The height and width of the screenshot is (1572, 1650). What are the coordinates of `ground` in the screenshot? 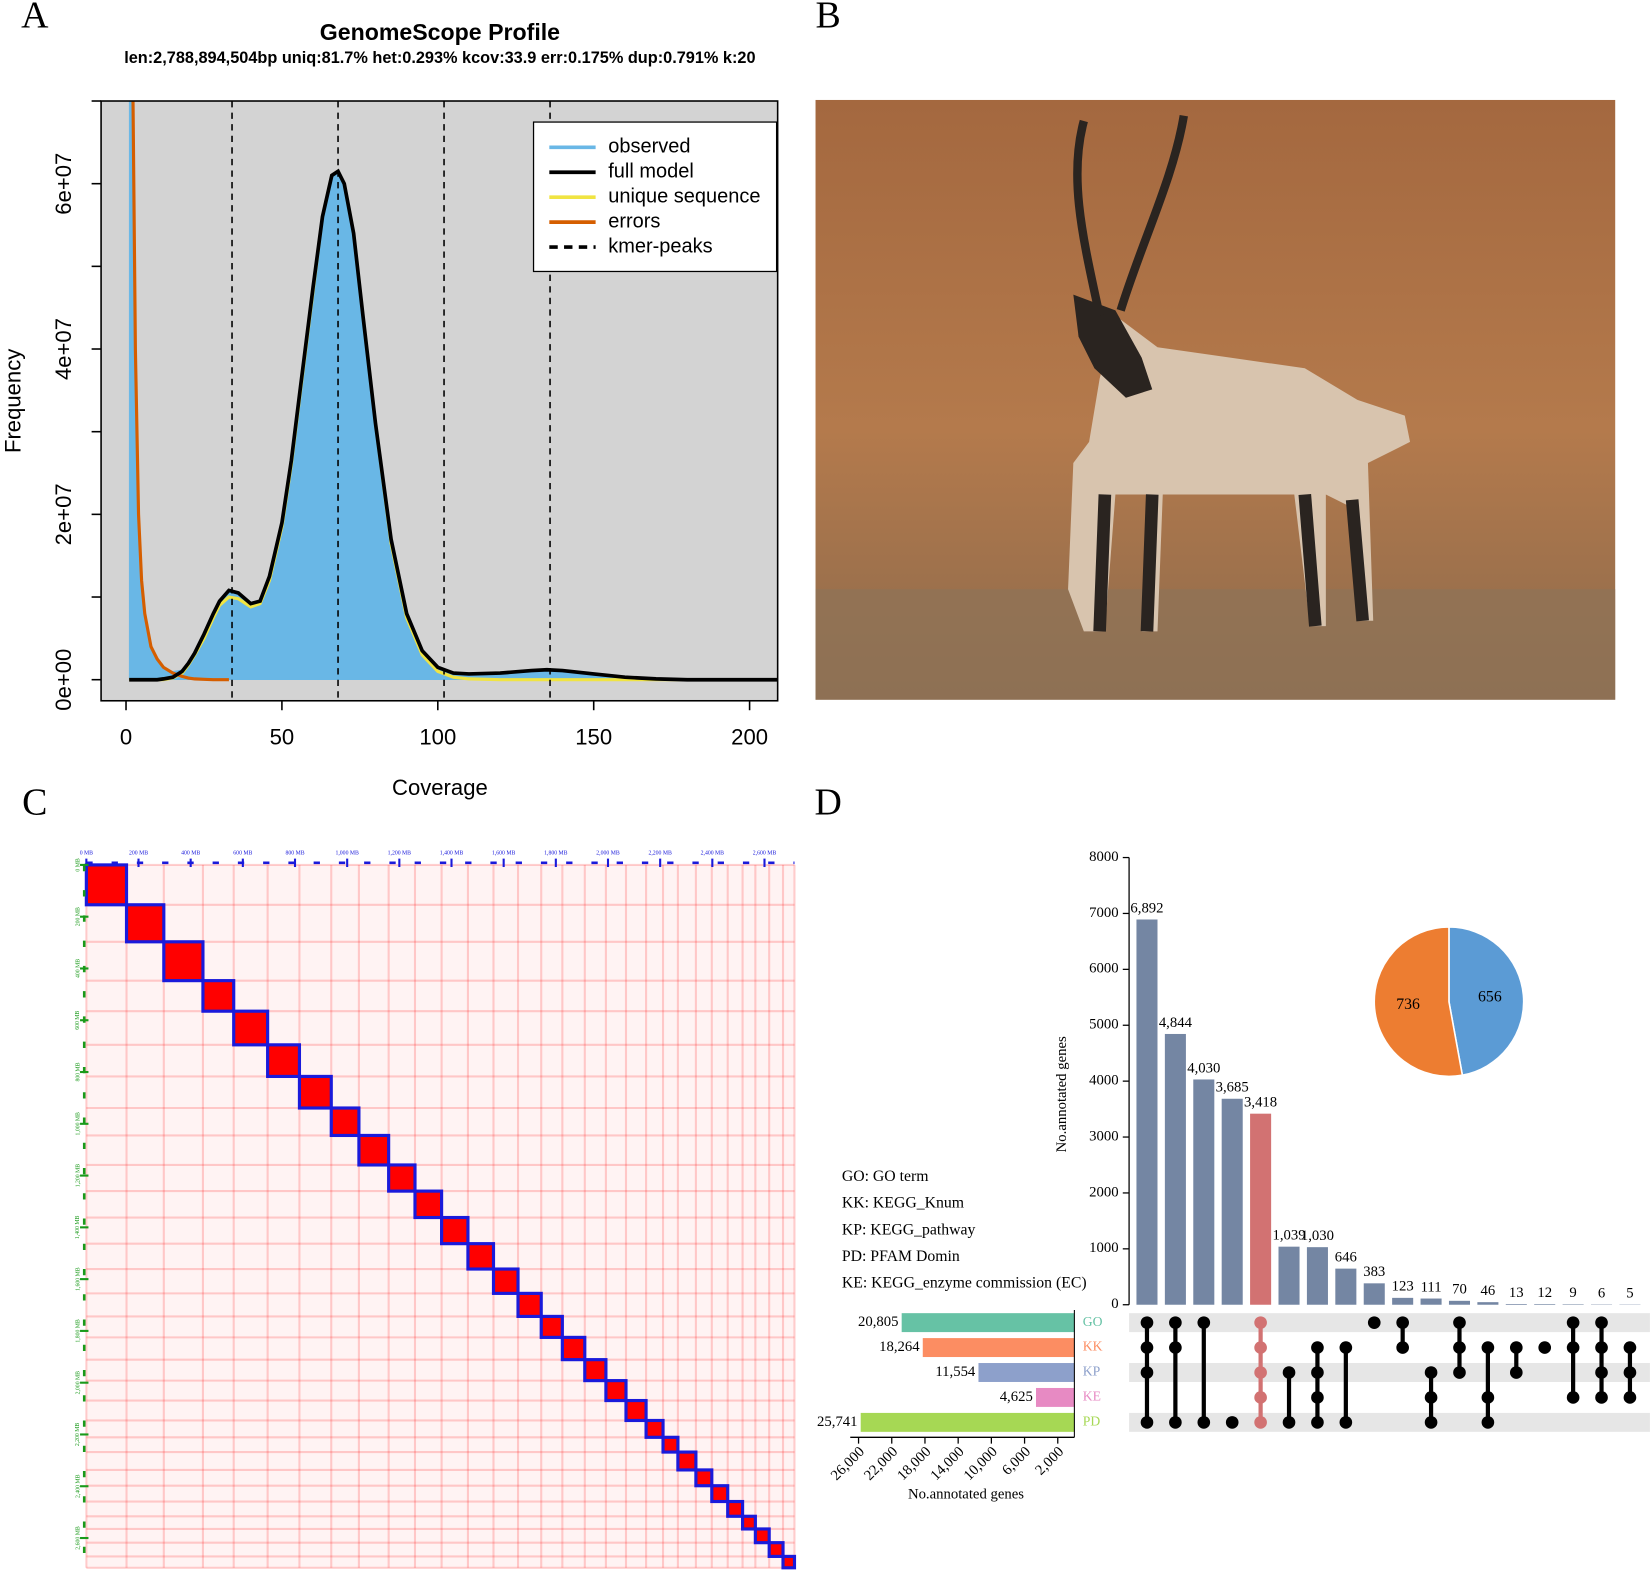 It's located at (1215, 644).